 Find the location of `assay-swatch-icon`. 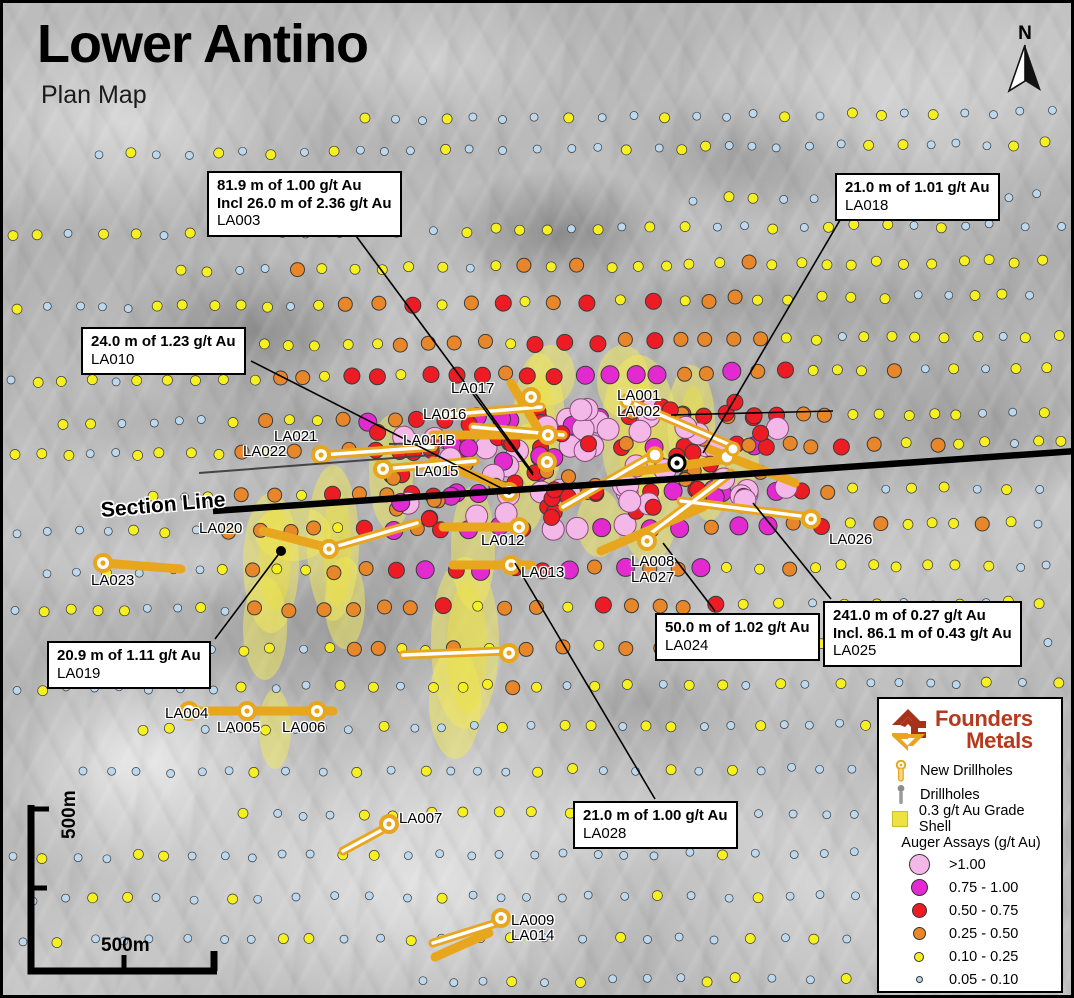

assay-swatch-icon is located at coordinates (919, 979).